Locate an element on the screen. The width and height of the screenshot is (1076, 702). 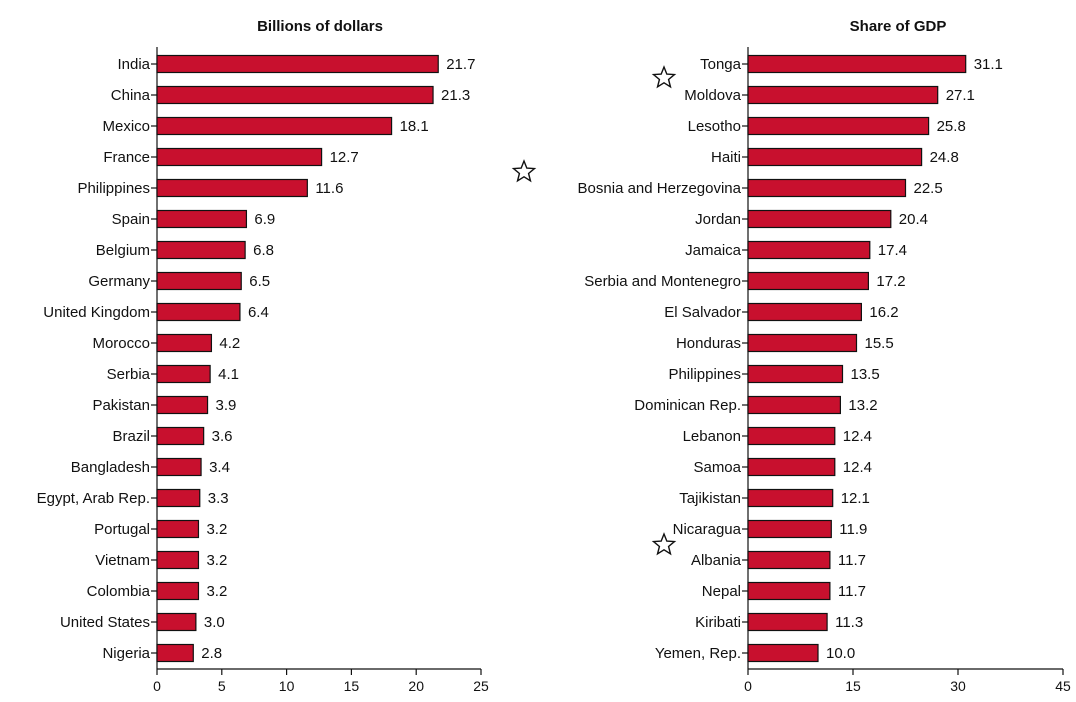
data-label: 13.2 is located at coordinates (862, 405).